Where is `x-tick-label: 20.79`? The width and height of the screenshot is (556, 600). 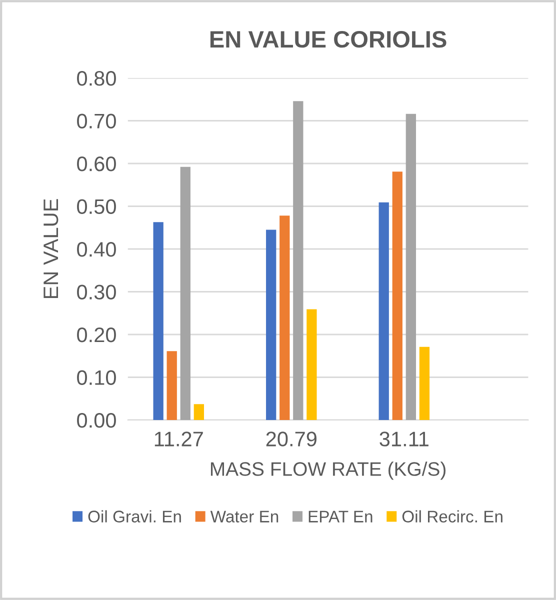 x-tick-label: 20.79 is located at coordinates (291, 439).